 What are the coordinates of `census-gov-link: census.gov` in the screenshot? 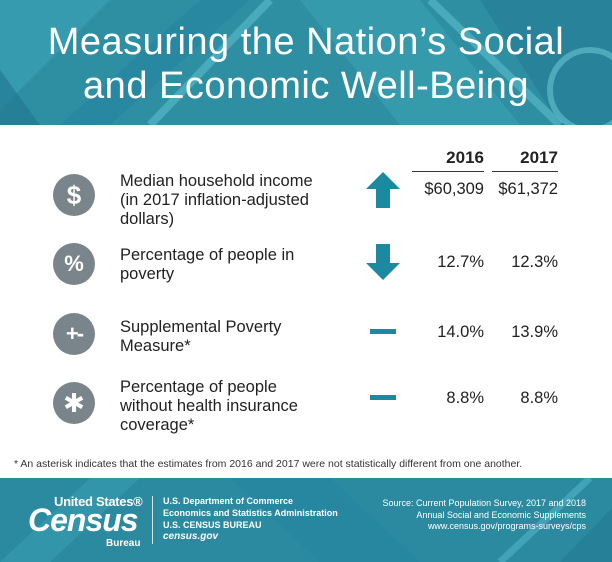 It's located at (191, 536).